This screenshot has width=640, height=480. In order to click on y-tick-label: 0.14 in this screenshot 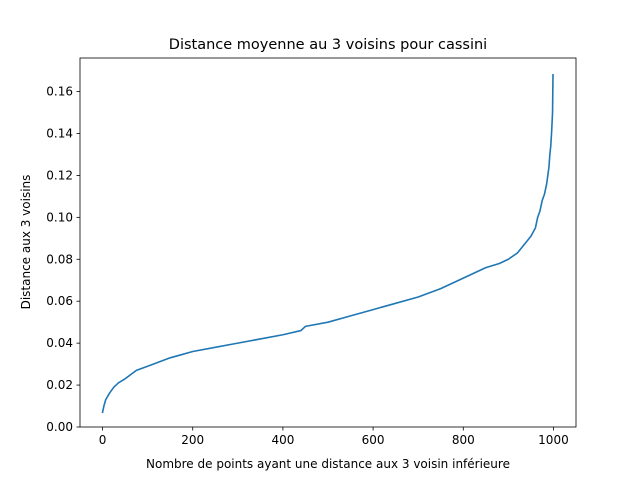, I will do `click(59, 133)`.